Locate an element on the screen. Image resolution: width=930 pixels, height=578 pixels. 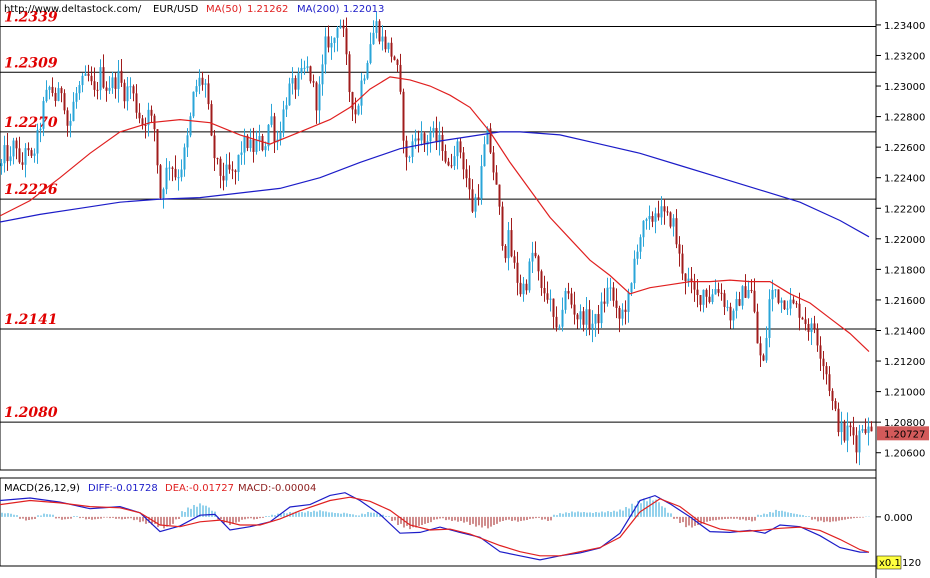
macd-dea-label: DEA:-0.01727 is located at coordinates (199, 488).